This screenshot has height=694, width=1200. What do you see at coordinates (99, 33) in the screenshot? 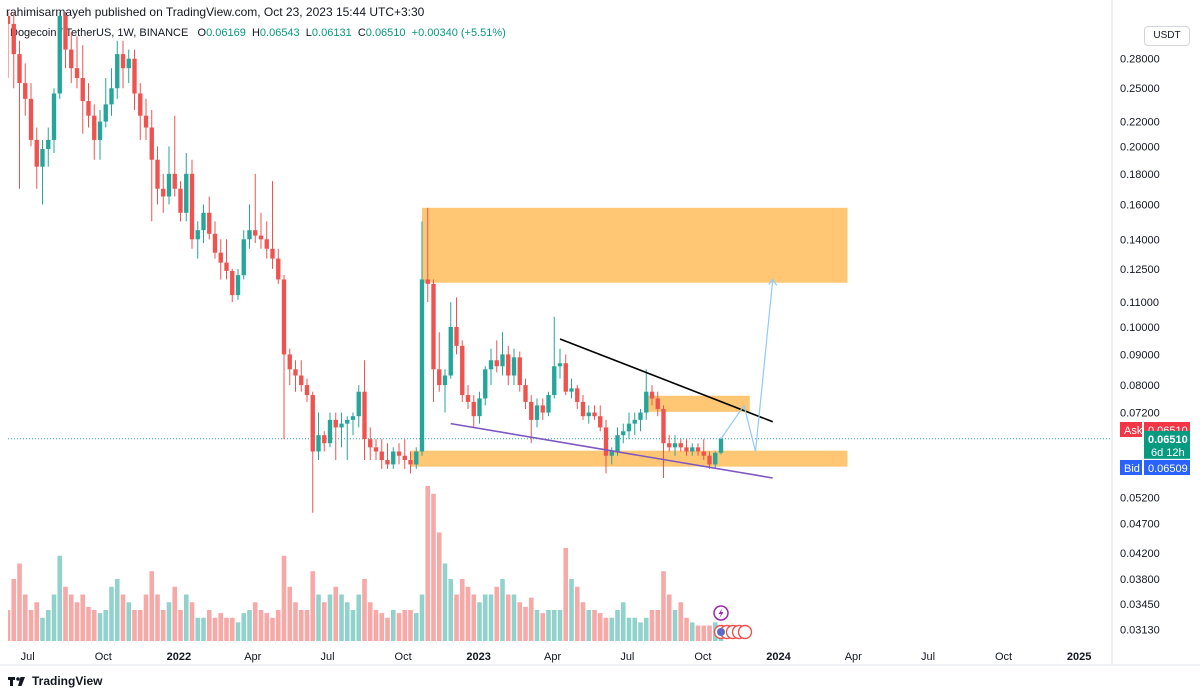
I see `symbol-title: Dogecoin / TetherUS, 1W, BINANCE` at bounding box center [99, 33].